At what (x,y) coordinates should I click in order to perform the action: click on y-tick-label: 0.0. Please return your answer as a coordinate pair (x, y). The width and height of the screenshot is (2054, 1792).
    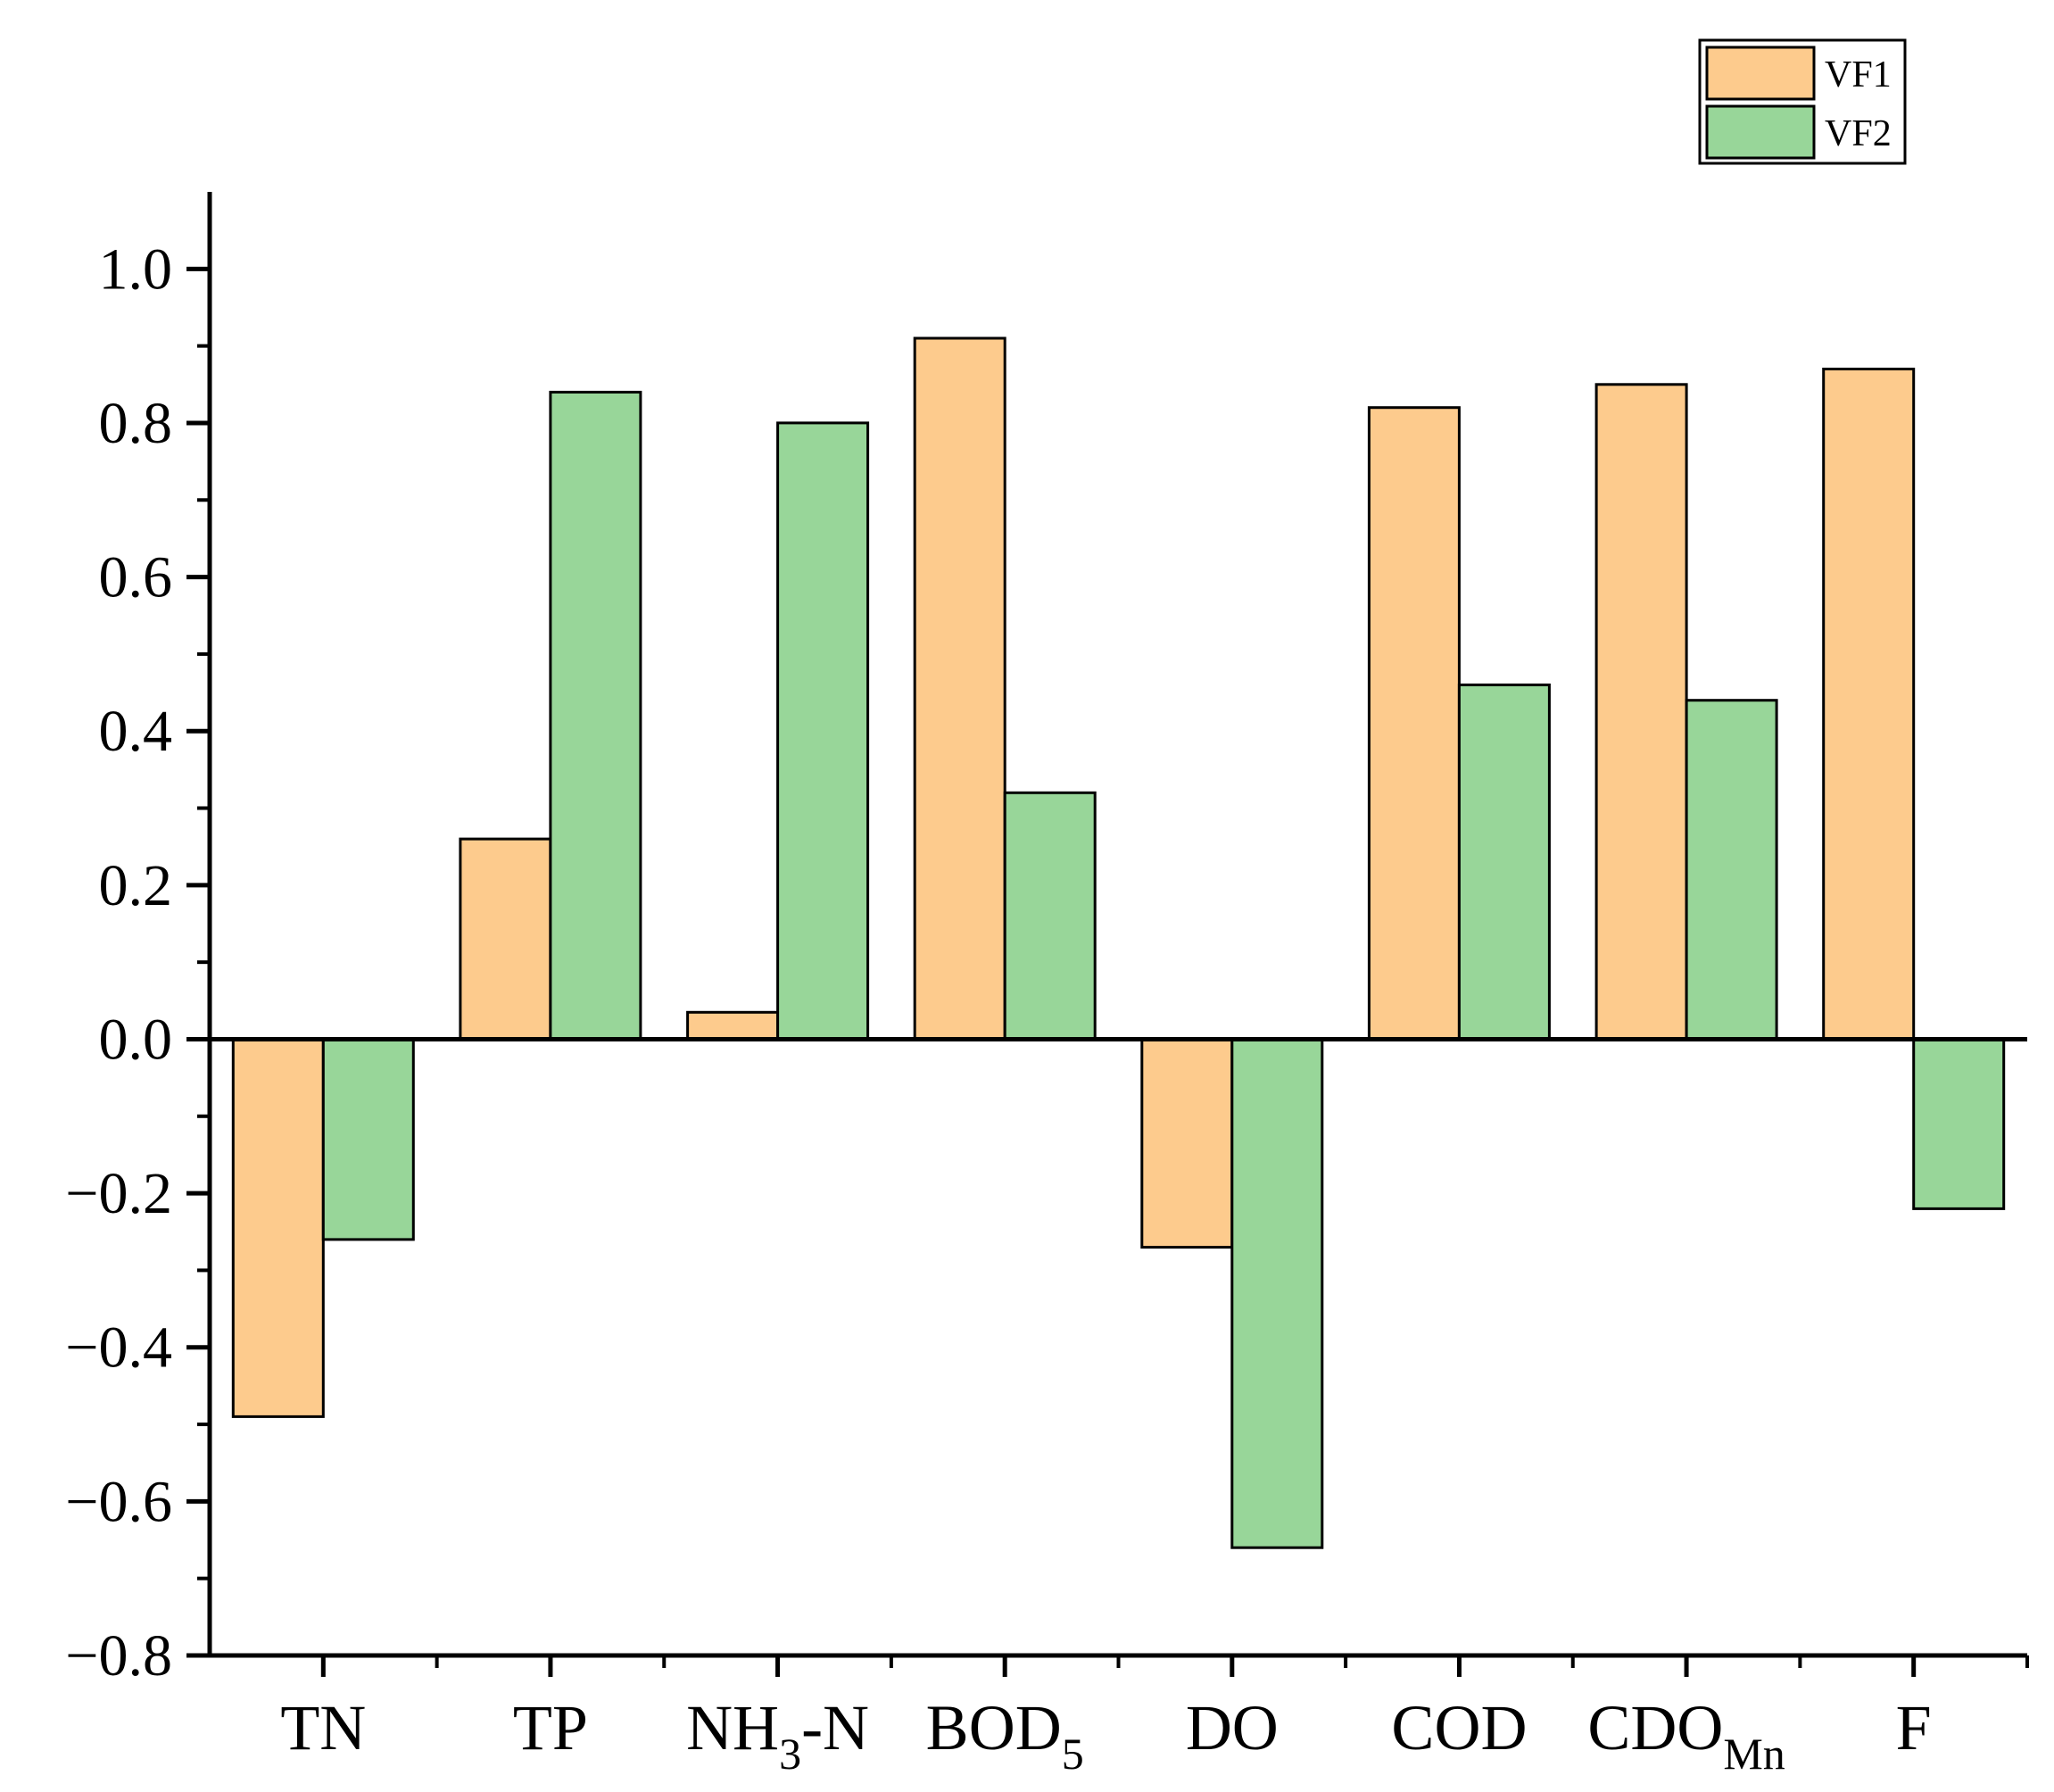
    Looking at the image, I should click on (136, 1039).